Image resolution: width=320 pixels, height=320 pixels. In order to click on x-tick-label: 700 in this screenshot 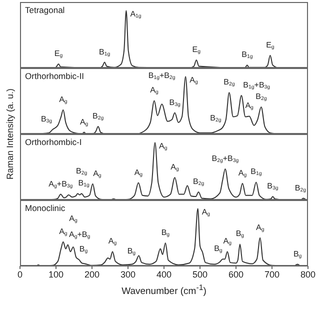, I will do `click(272, 274)`.